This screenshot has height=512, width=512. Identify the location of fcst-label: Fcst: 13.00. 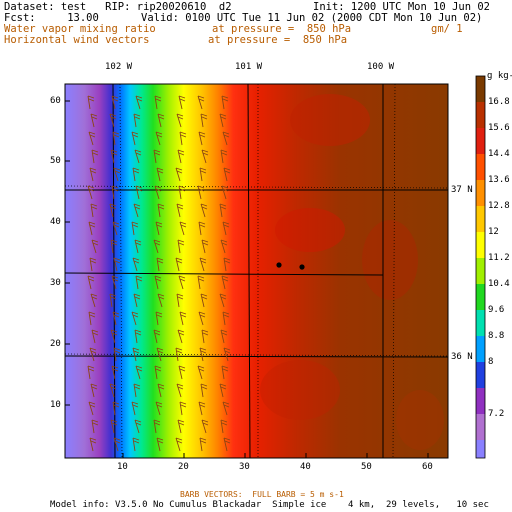
(51, 18).